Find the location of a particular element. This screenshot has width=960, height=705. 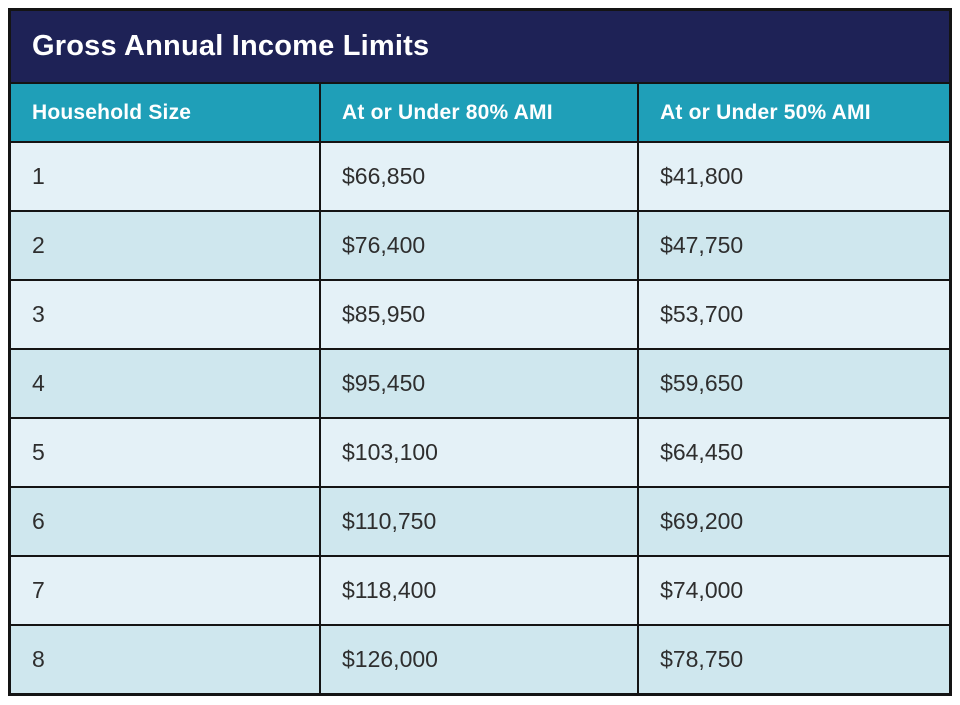

table-row: 4 $95,450 $59,650 is located at coordinates (480, 383).